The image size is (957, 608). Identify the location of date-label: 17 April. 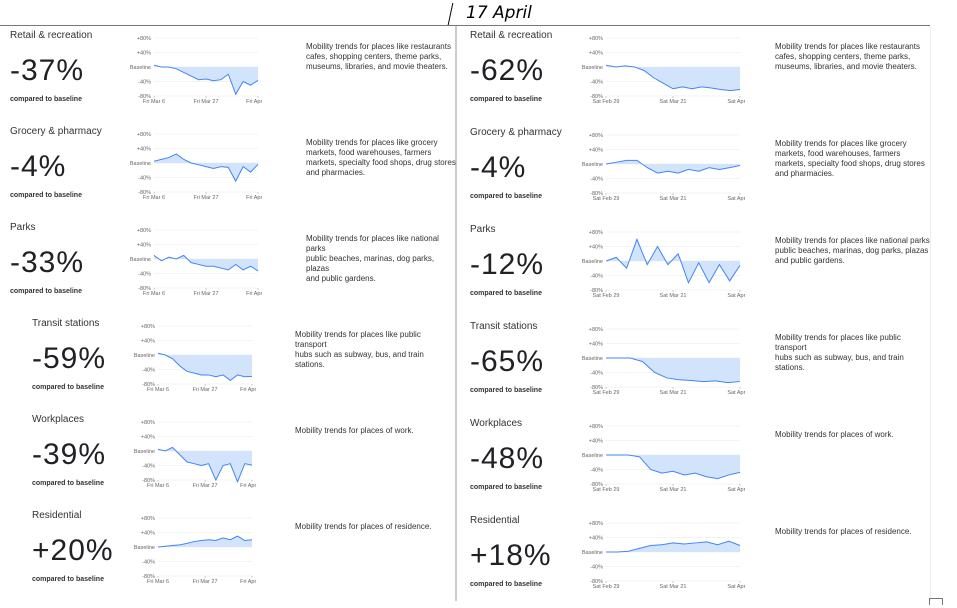
(499, 13).